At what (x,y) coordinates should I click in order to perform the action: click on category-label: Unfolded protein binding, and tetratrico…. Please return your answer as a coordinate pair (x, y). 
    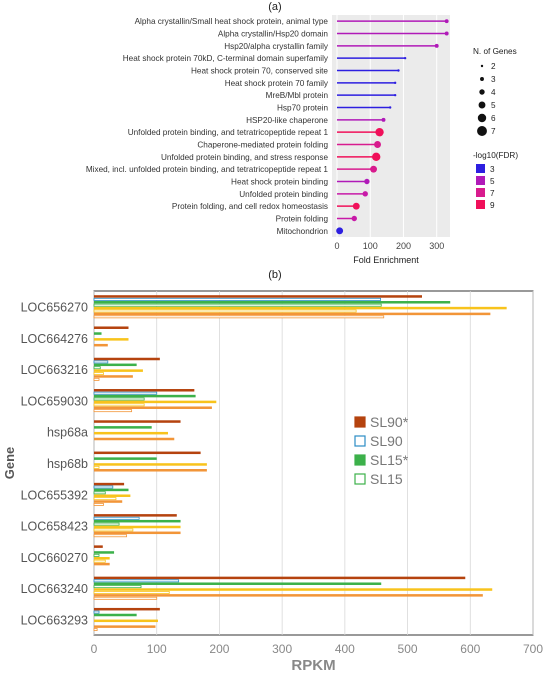
    Looking at the image, I should click on (228, 132).